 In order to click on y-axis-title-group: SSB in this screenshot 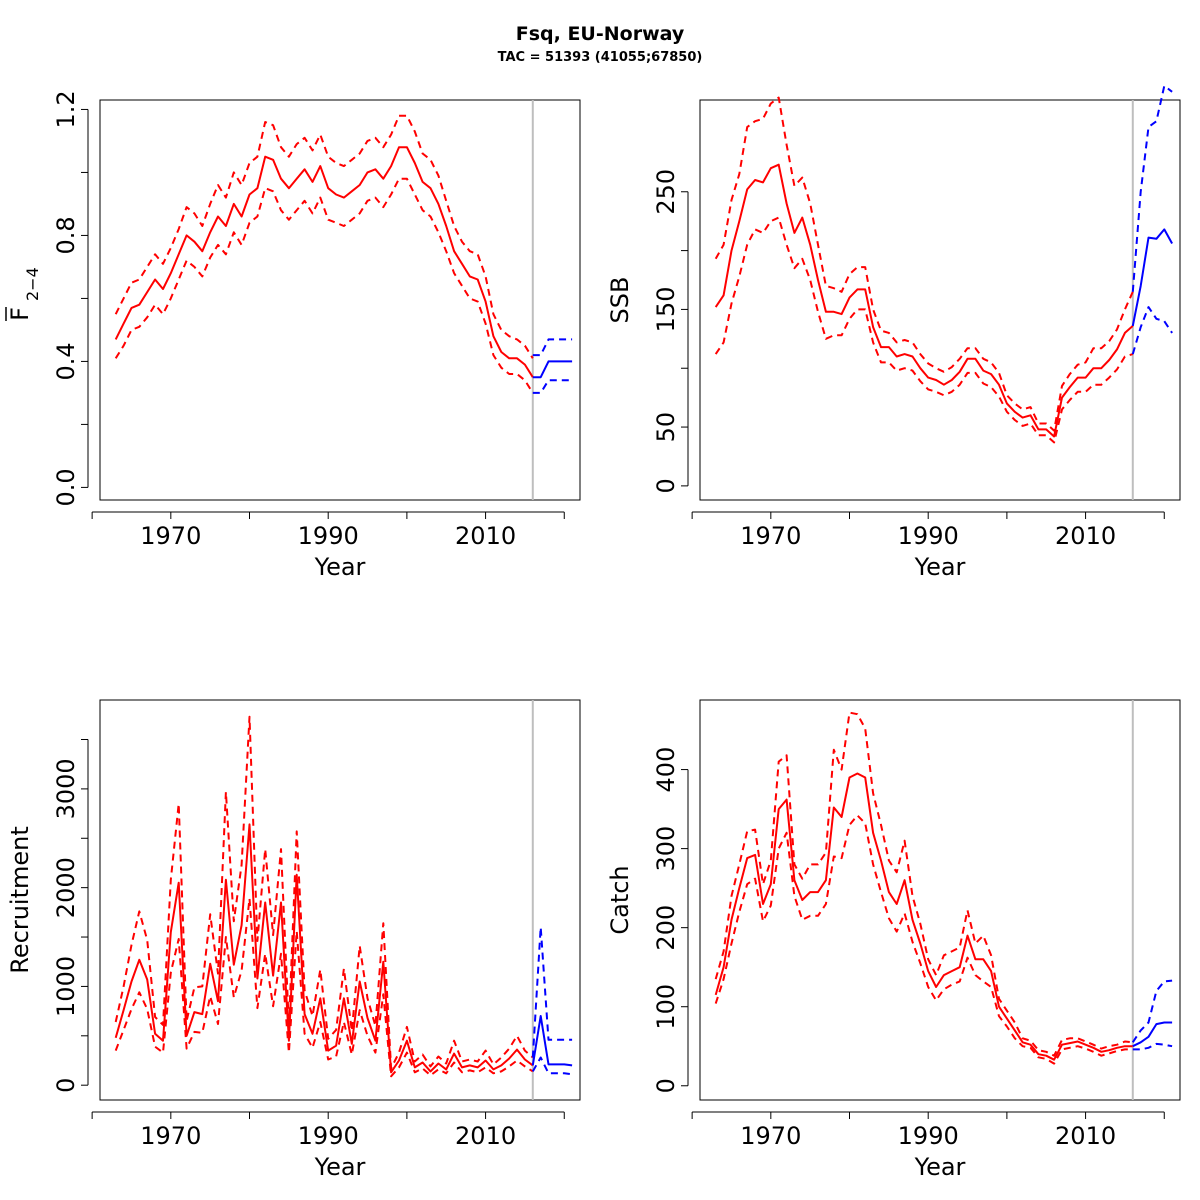, I will do `click(620, 300)`.